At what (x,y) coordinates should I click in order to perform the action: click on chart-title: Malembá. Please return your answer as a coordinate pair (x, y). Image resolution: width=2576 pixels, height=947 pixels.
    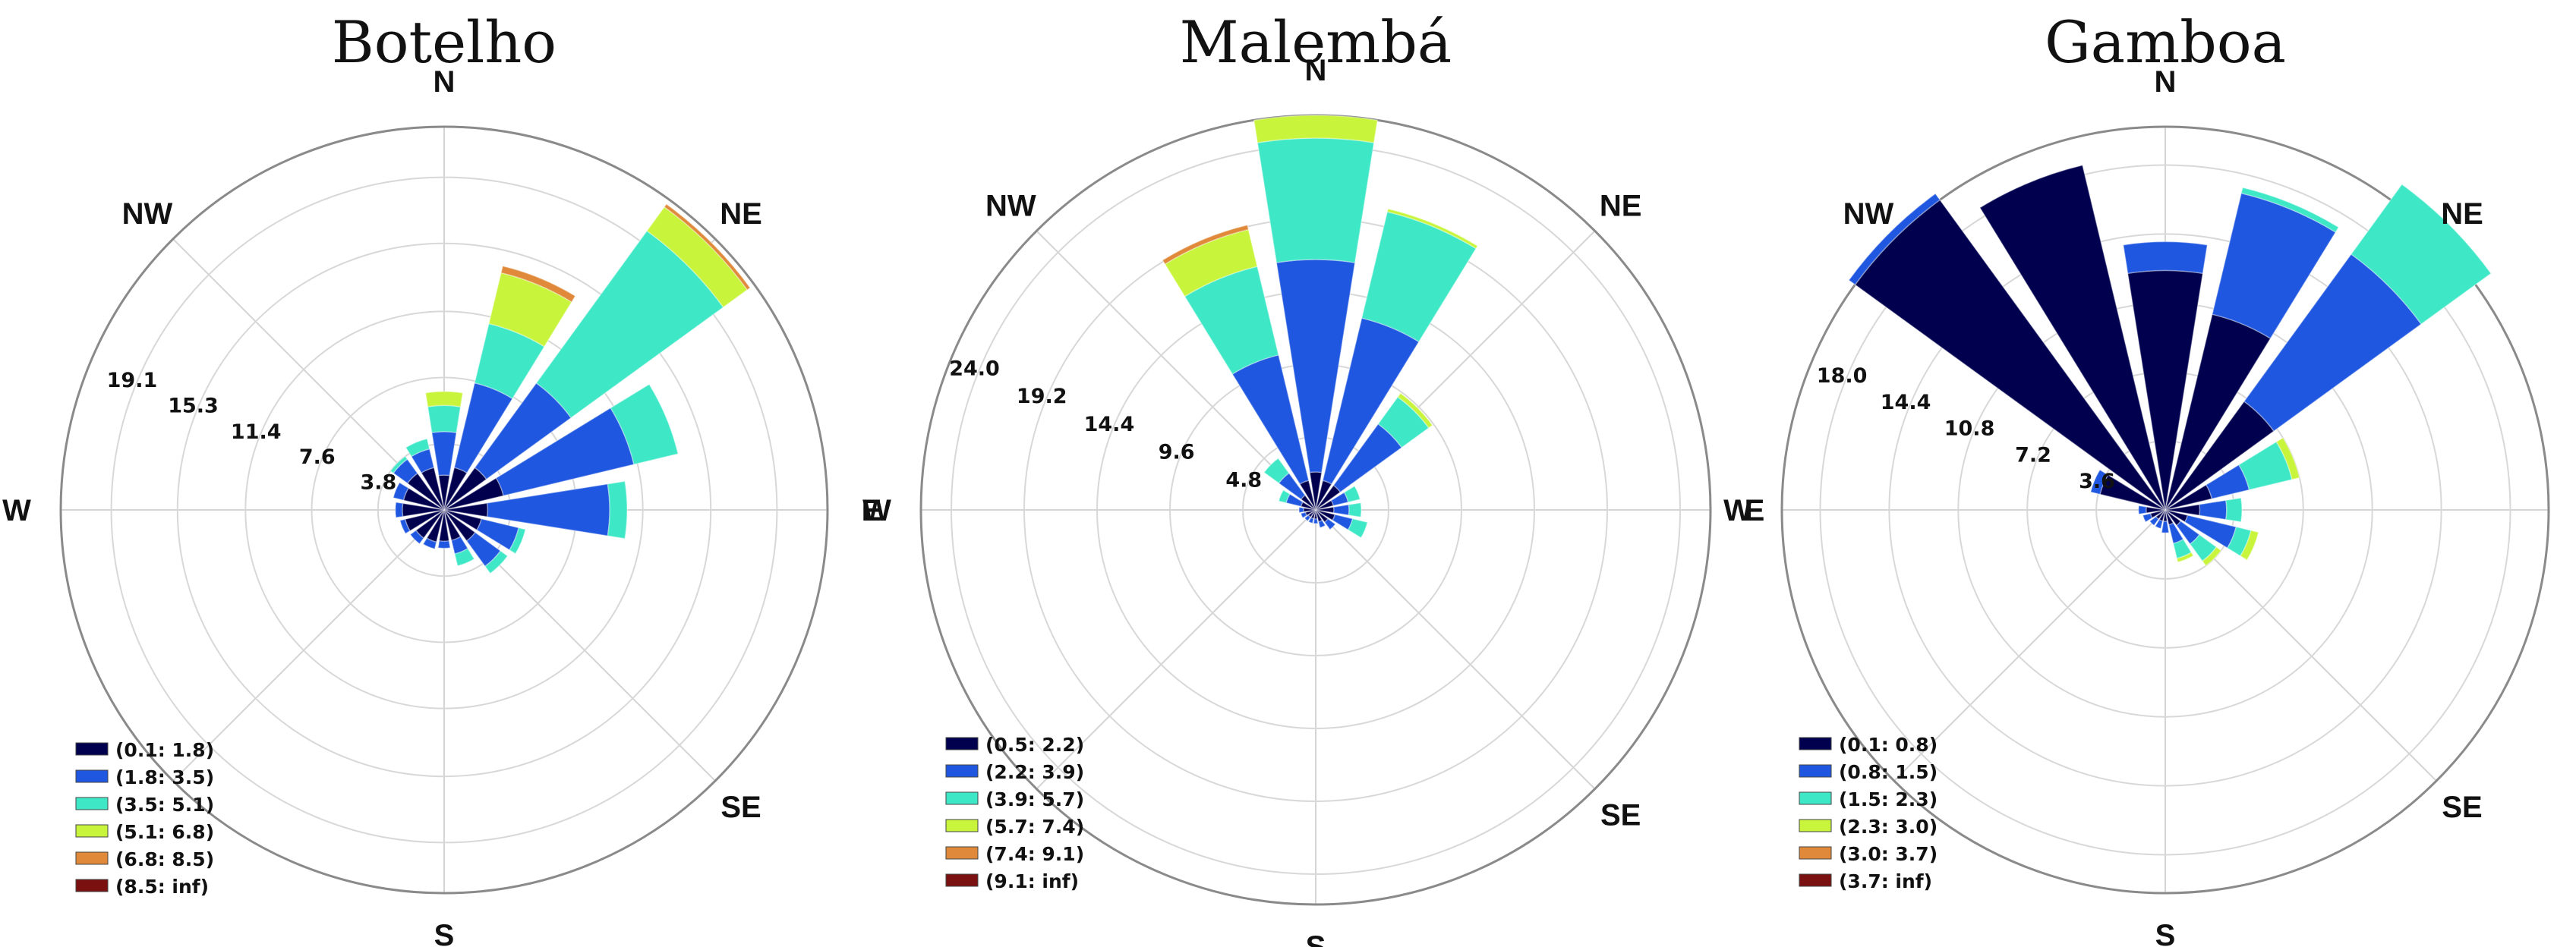
    Looking at the image, I should click on (1316, 42).